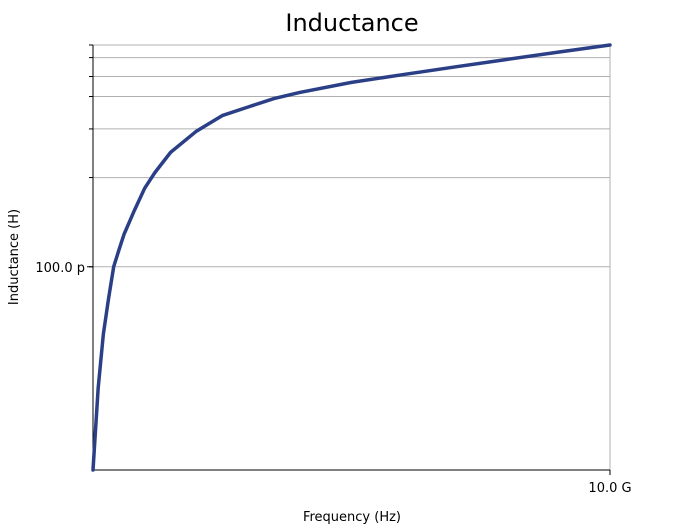  What do you see at coordinates (352, 517) in the screenshot?
I see `x-axis-label: Frequency (Hz)` at bounding box center [352, 517].